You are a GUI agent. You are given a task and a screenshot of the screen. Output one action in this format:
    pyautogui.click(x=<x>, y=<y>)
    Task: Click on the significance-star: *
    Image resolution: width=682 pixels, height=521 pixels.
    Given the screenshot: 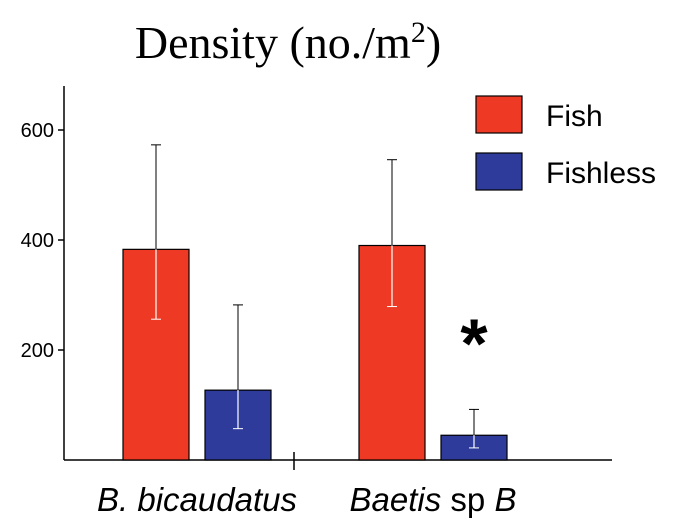 What is the action you would take?
    pyautogui.click(x=474, y=343)
    